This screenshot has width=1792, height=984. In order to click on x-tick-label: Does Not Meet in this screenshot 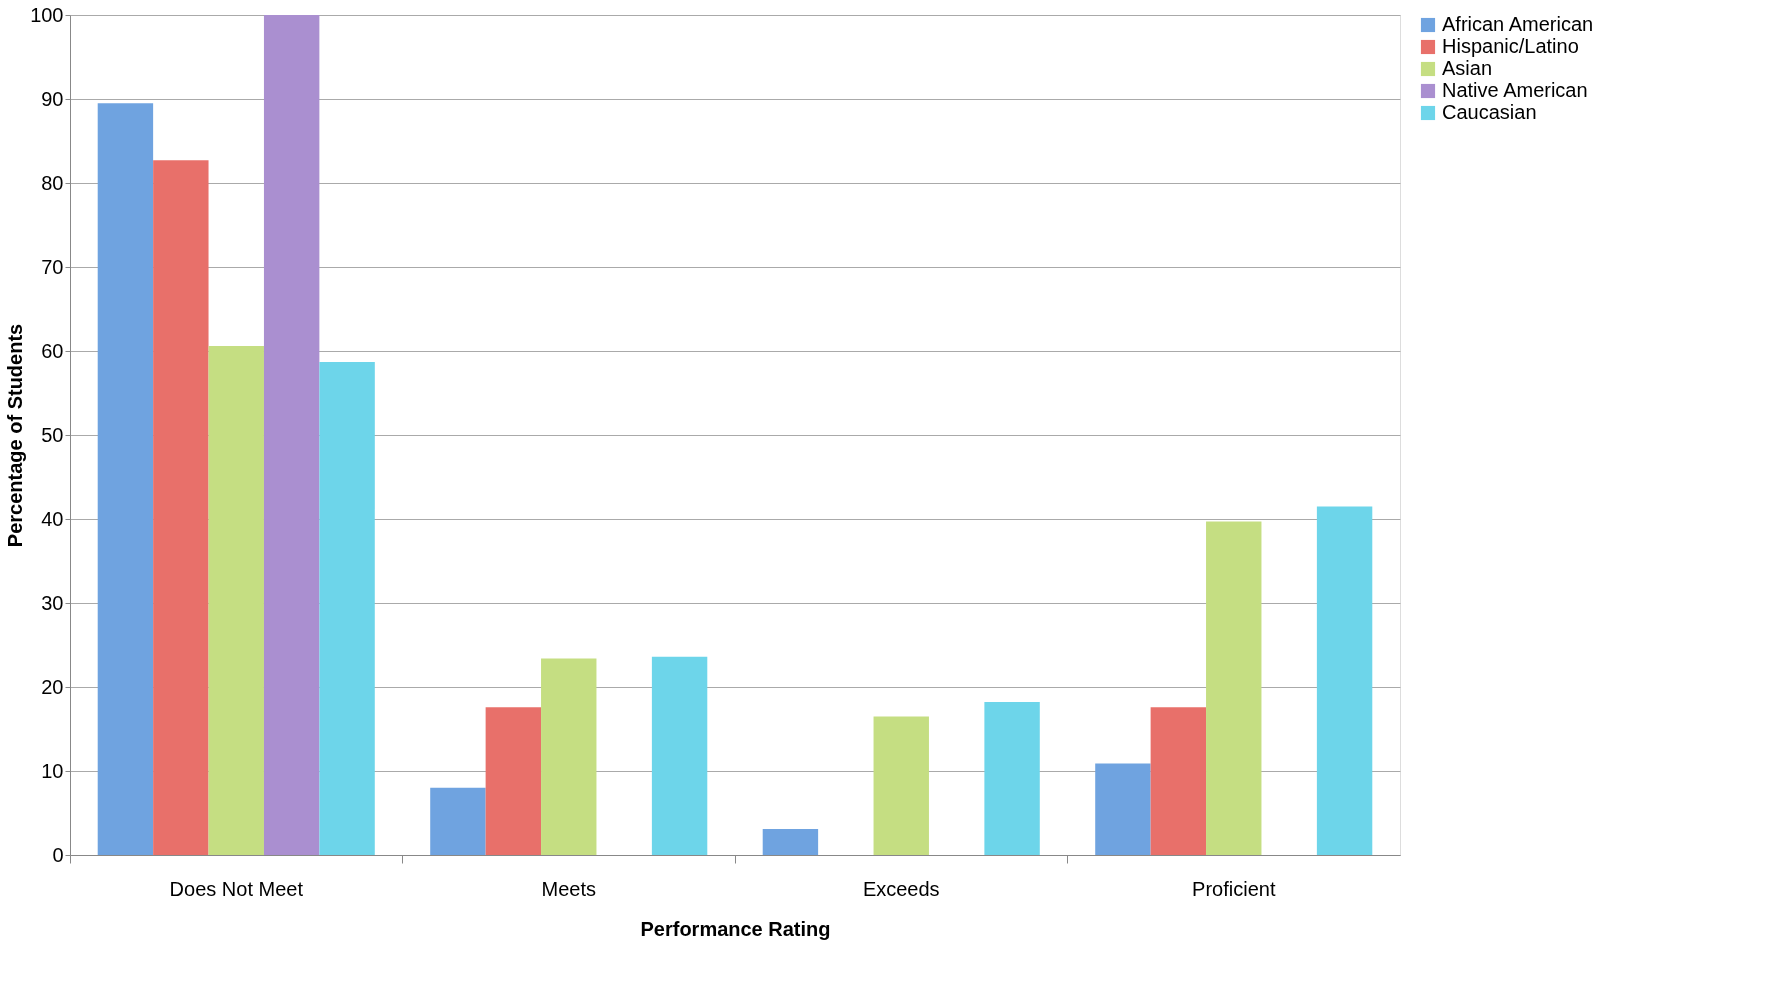, I will do `click(236, 888)`.